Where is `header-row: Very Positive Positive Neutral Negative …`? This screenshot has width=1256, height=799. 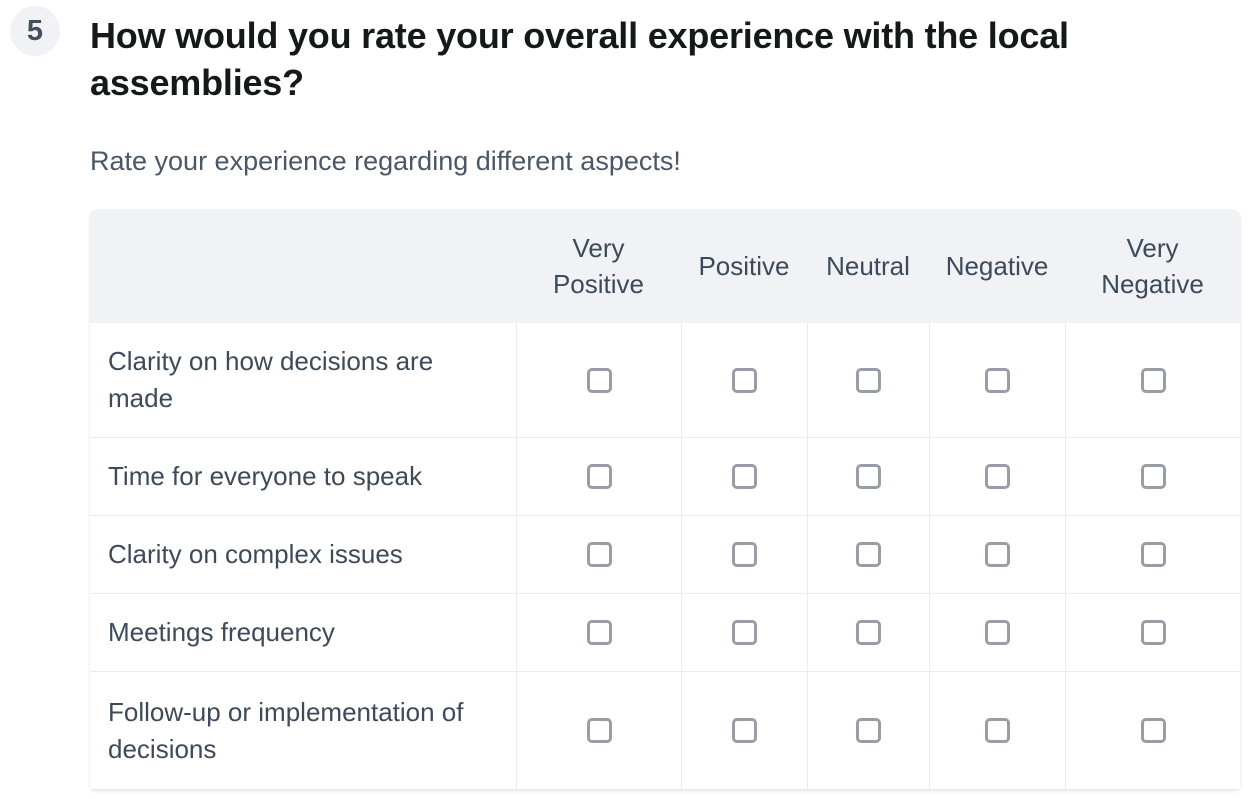 header-row: Very Positive Positive Neutral Negative … is located at coordinates (665, 266).